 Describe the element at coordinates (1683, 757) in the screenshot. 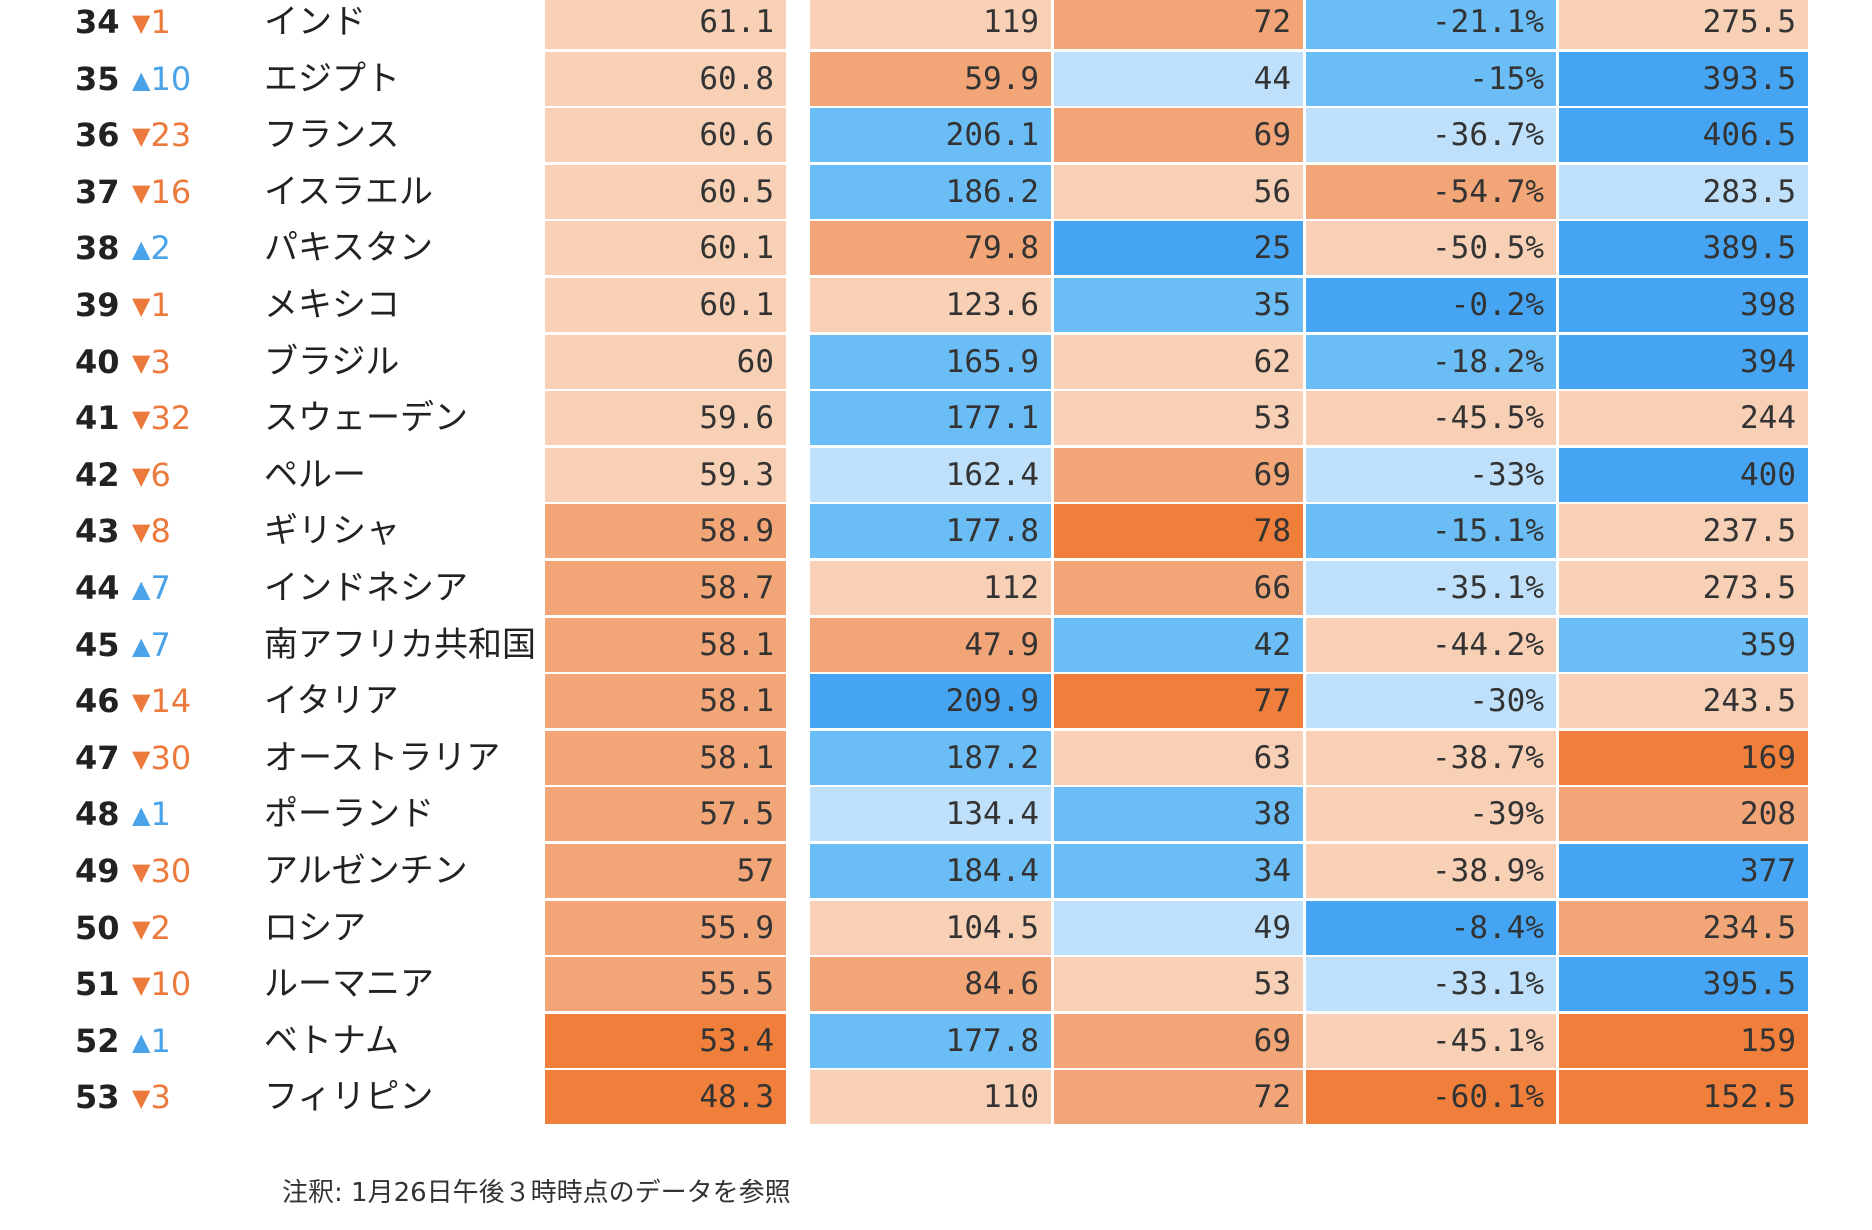

I see `value-cell: 169` at that location.